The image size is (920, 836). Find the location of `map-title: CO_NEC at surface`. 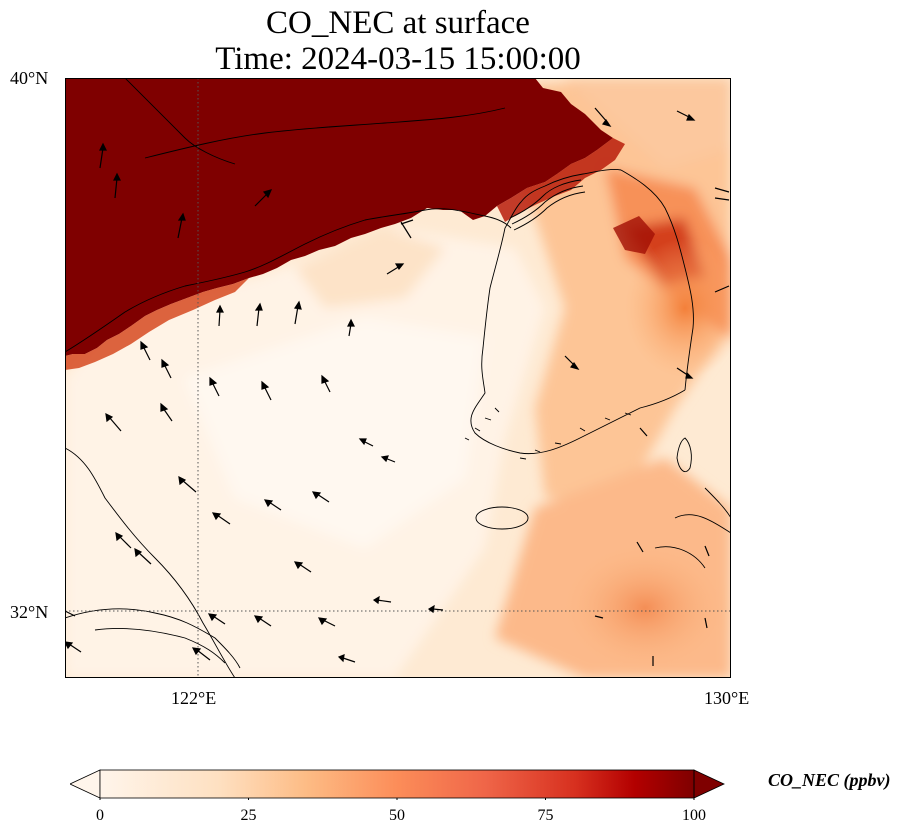

map-title: CO_NEC at surface is located at coordinates (398, 23).